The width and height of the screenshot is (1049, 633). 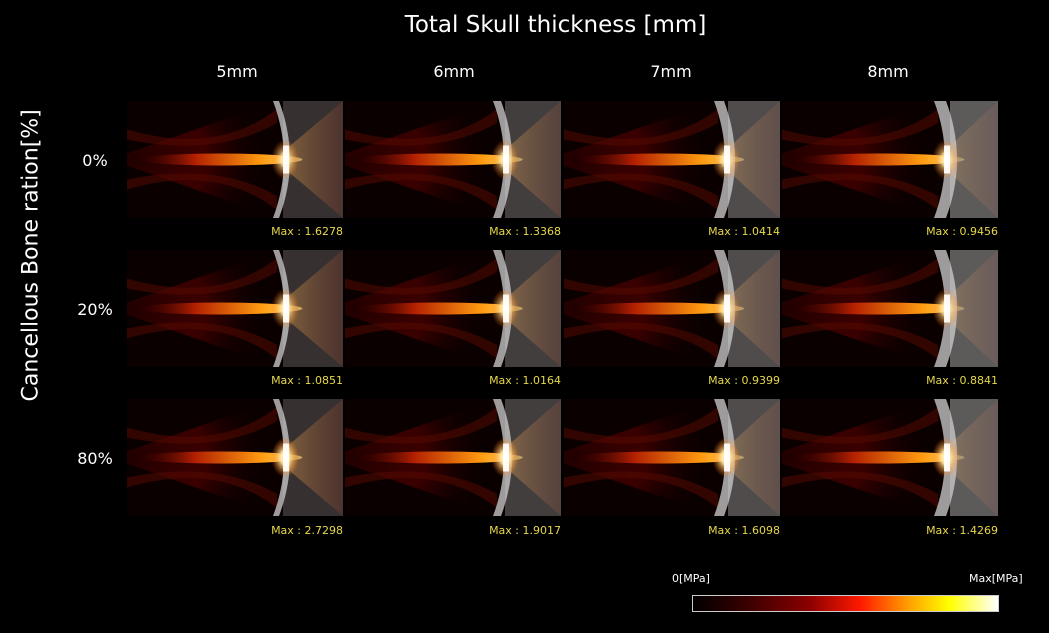 I want to click on max-pressure-label: Max : 1.0414, so click(x=744, y=231).